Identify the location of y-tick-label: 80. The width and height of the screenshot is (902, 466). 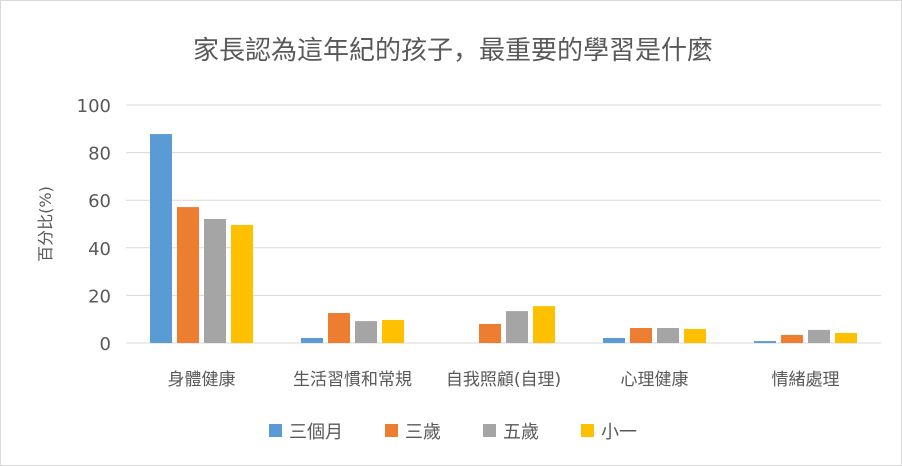
(99, 154).